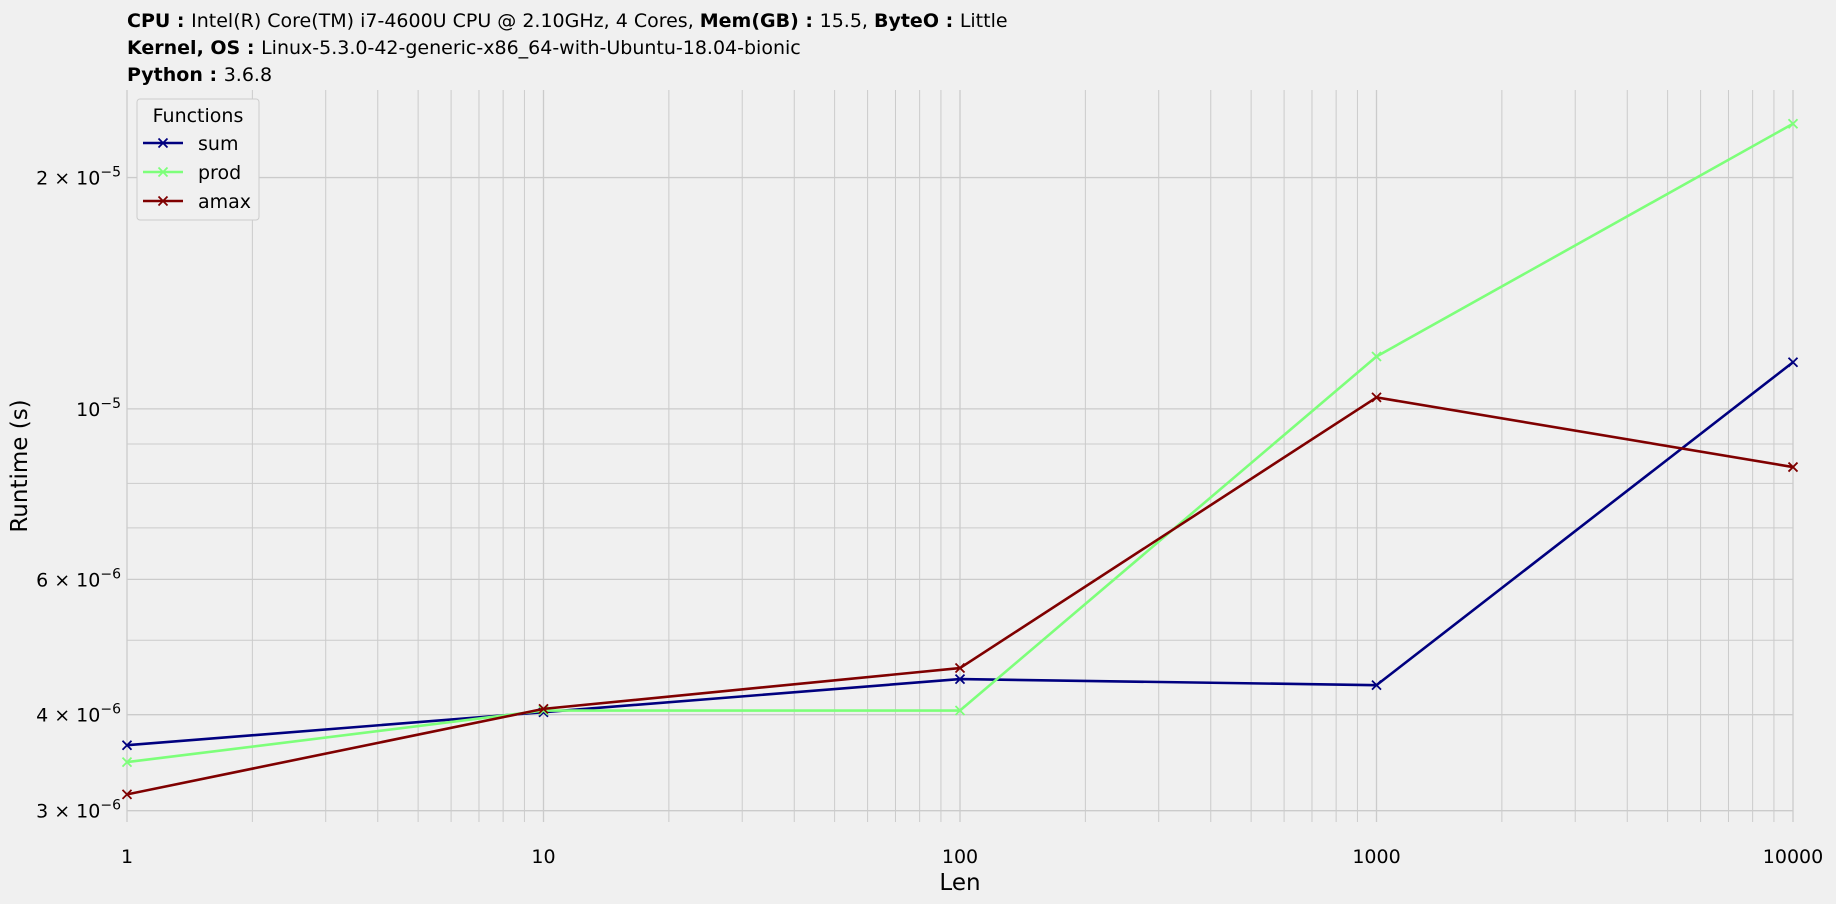 The image size is (1836, 904). I want to click on x-tick-label: 1, so click(127, 857).